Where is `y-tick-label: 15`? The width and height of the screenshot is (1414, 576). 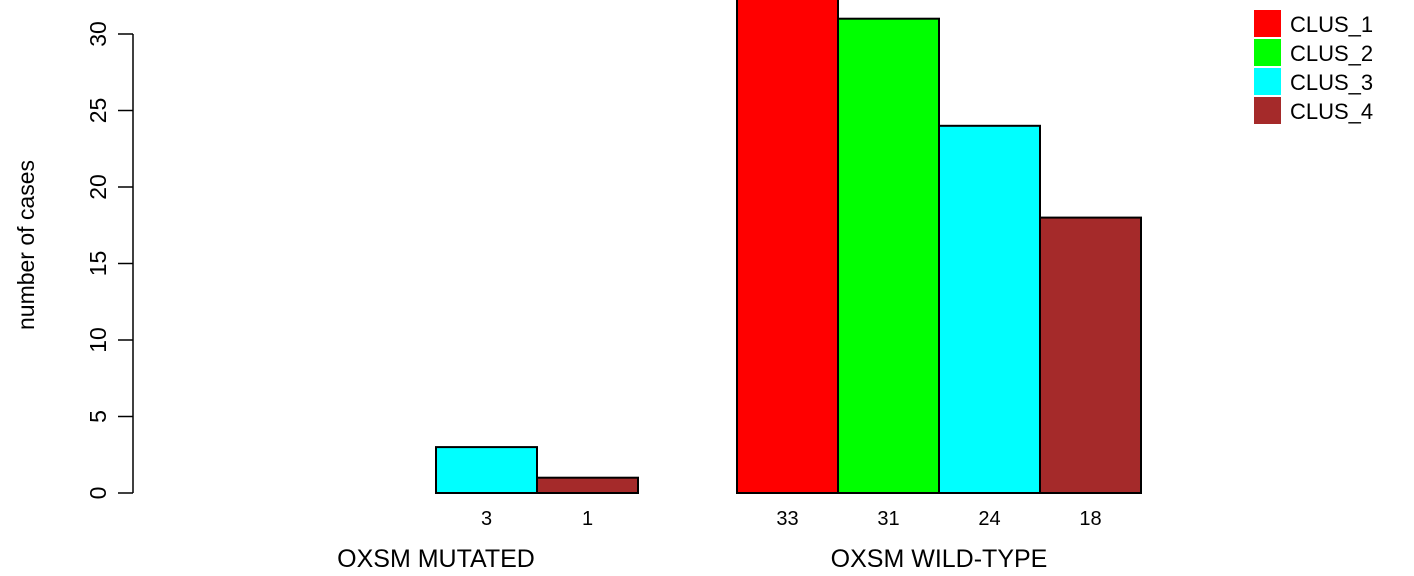
y-tick-label: 15 is located at coordinates (98, 264).